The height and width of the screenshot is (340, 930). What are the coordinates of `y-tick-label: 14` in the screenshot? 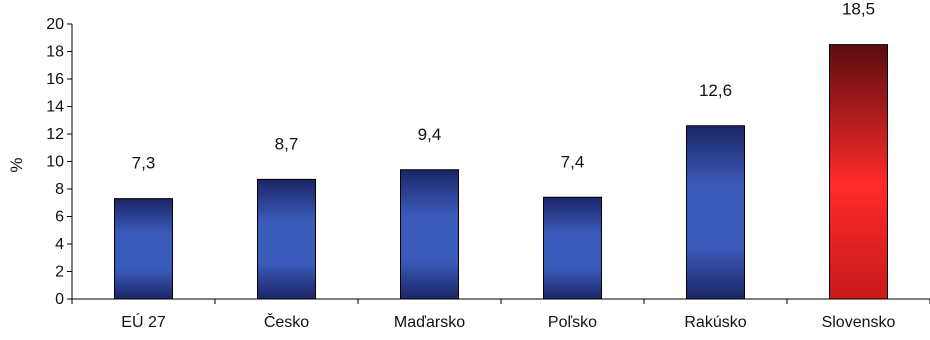 It's located at (55, 107).